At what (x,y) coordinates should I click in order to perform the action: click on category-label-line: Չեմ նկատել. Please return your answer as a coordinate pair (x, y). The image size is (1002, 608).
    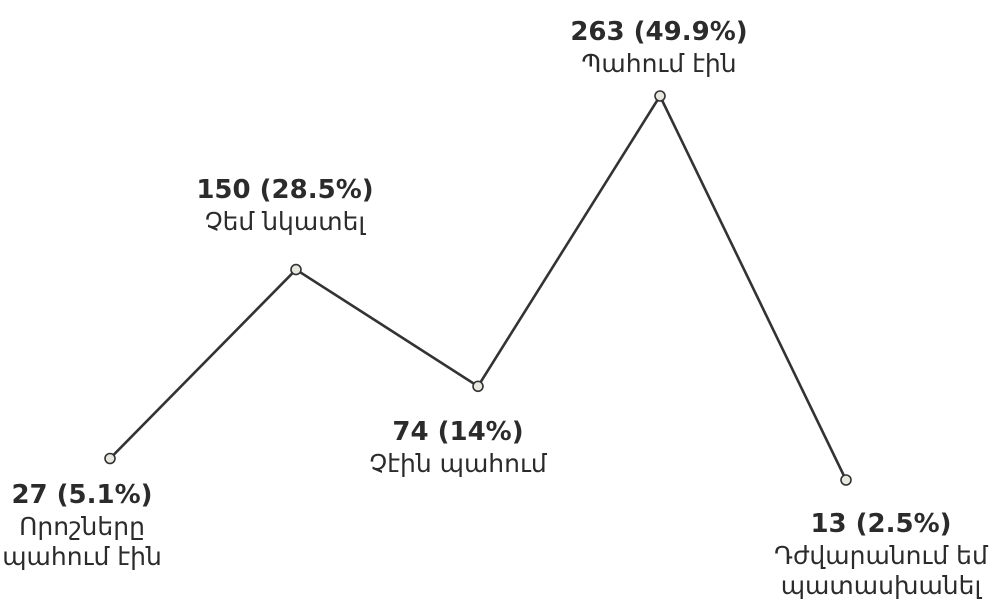
    Looking at the image, I should click on (286, 221).